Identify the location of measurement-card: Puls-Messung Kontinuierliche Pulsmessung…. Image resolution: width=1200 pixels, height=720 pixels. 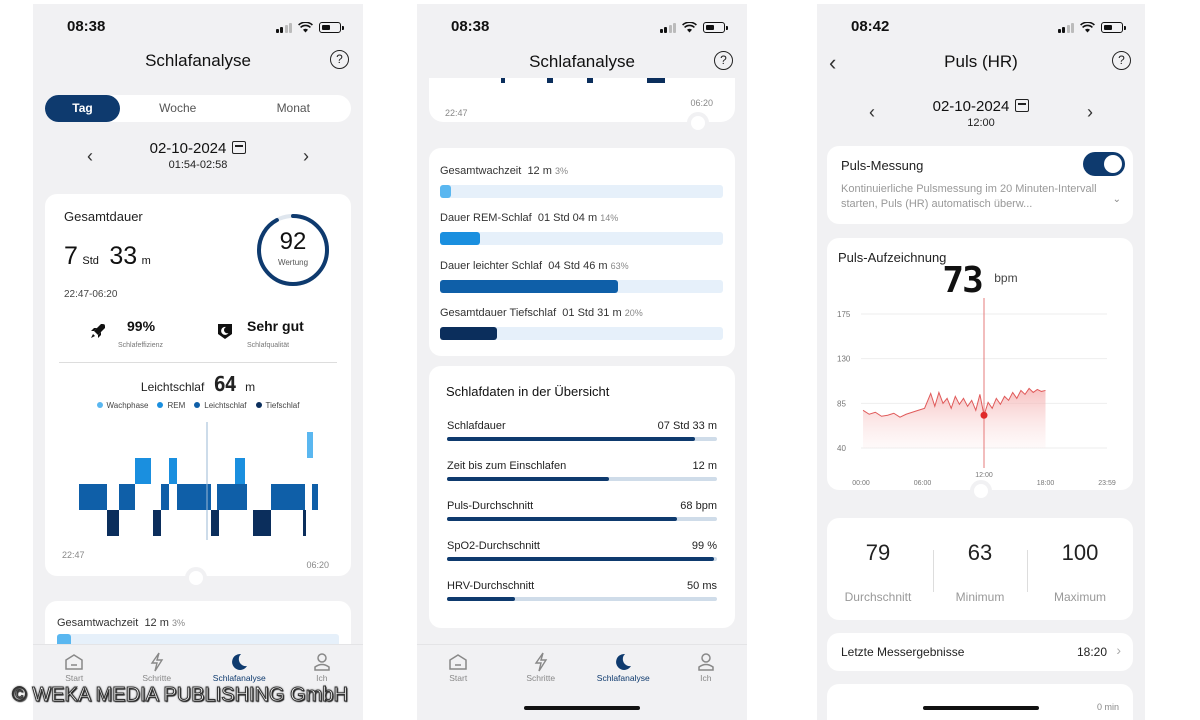
(980, 185).